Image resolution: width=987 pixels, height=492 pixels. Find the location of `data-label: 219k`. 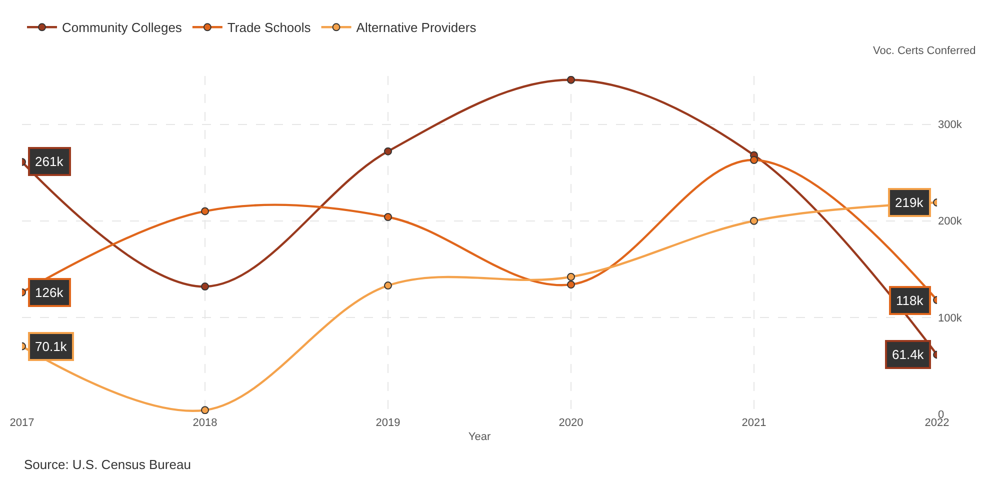

data-label: 219k is located at coordinates (909, 202).